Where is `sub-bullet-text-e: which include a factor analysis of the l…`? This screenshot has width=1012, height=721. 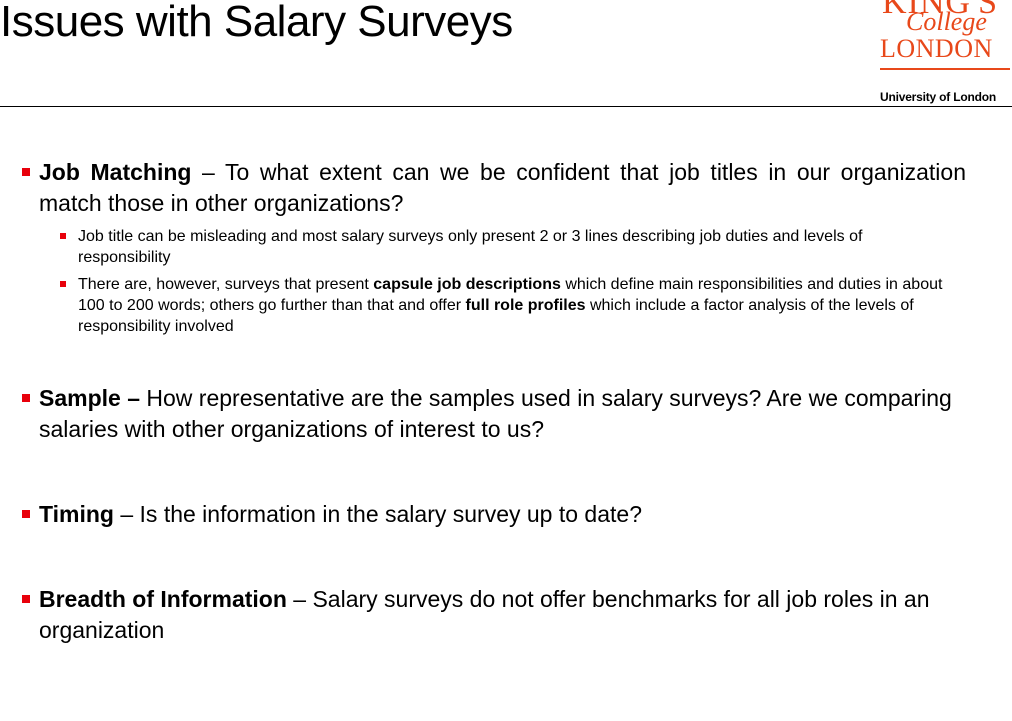
sub-bullet-text-e: which include a factor analysis of the l… is located at coordinates (496, 316).